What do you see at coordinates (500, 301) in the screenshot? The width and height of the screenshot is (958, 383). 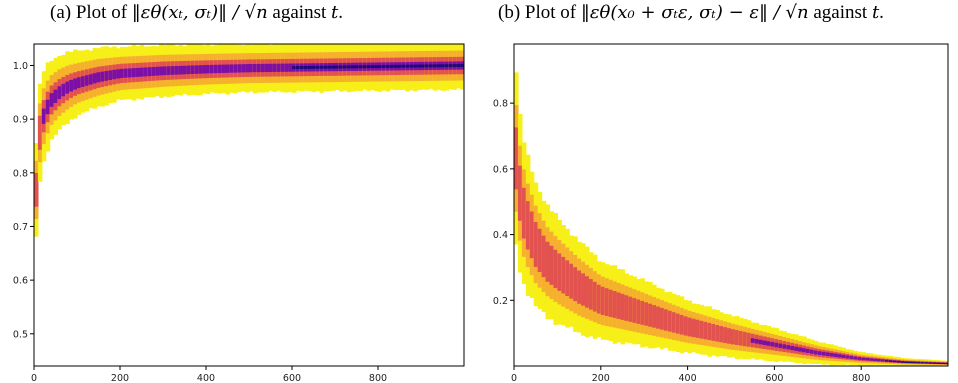 I see `chart-b-ytick-label-0.2: 0.2` at bounding box center [500, 301].